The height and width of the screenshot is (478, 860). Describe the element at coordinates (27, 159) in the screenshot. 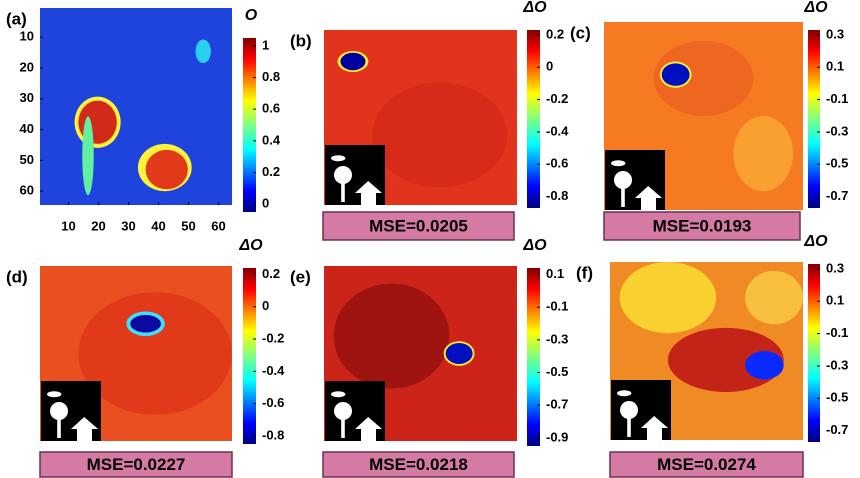

I see `y-tick-label: 50` at that location.